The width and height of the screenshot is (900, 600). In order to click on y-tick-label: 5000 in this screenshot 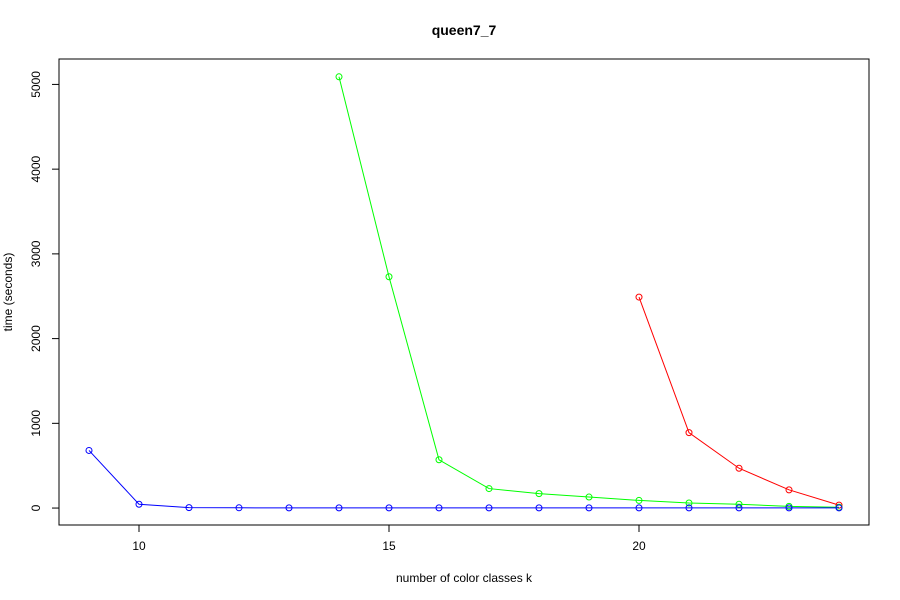, I will do `click(36, 84)`.